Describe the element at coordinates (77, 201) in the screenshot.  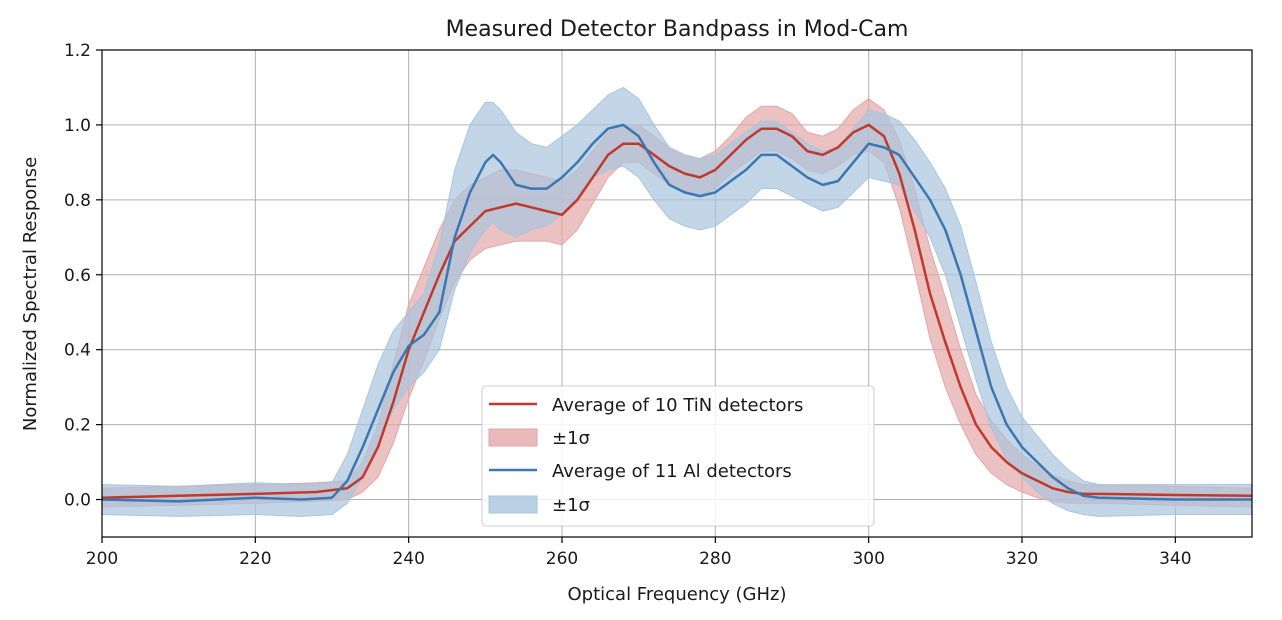
I see `y-tick-label: 0.8` at that location.